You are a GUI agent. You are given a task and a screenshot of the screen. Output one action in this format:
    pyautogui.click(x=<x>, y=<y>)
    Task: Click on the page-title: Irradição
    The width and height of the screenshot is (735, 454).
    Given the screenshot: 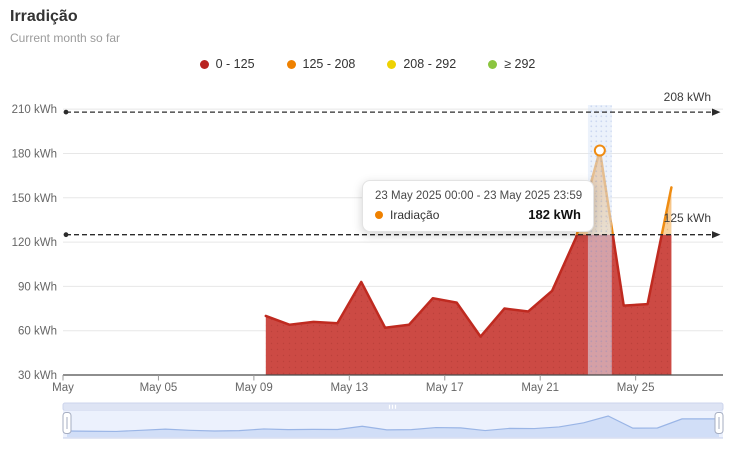 What is the action you would take?
    pyautogui.click(x=44, y=16)
    